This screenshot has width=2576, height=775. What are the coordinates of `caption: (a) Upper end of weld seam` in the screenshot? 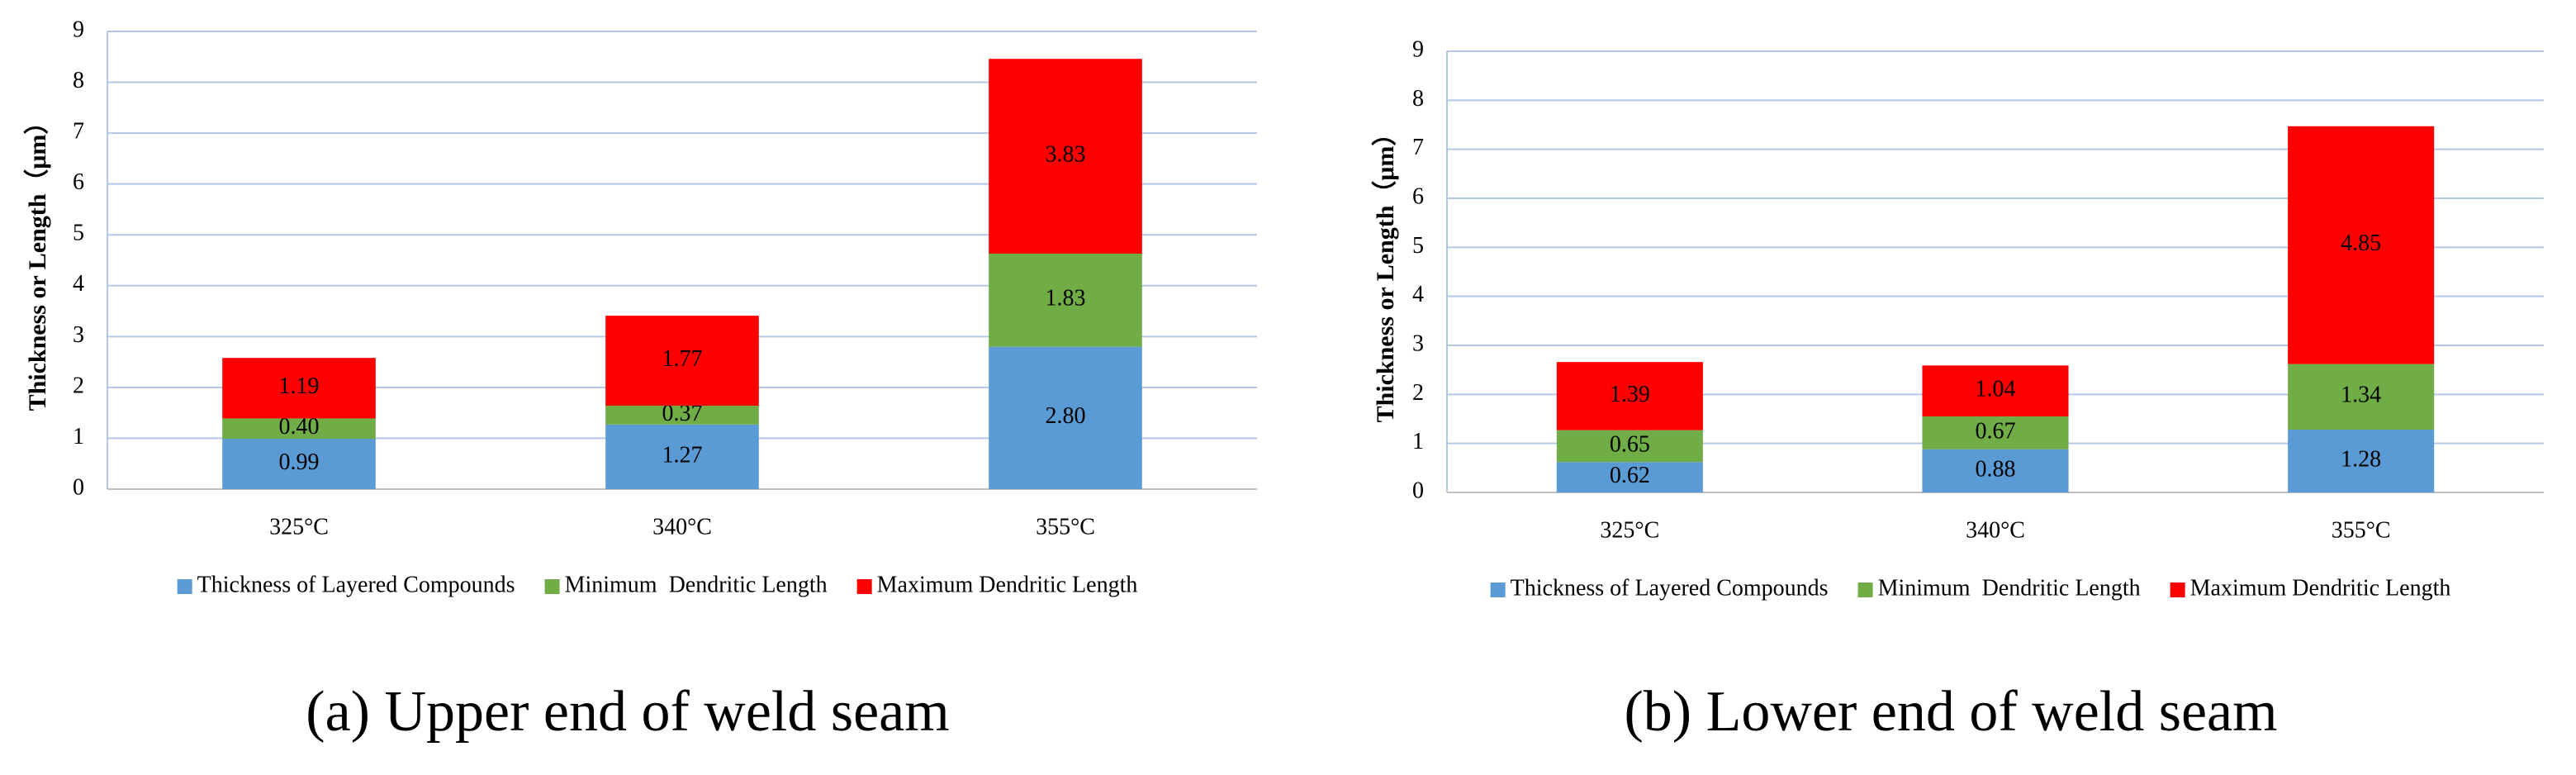 It's located at (627, 712).